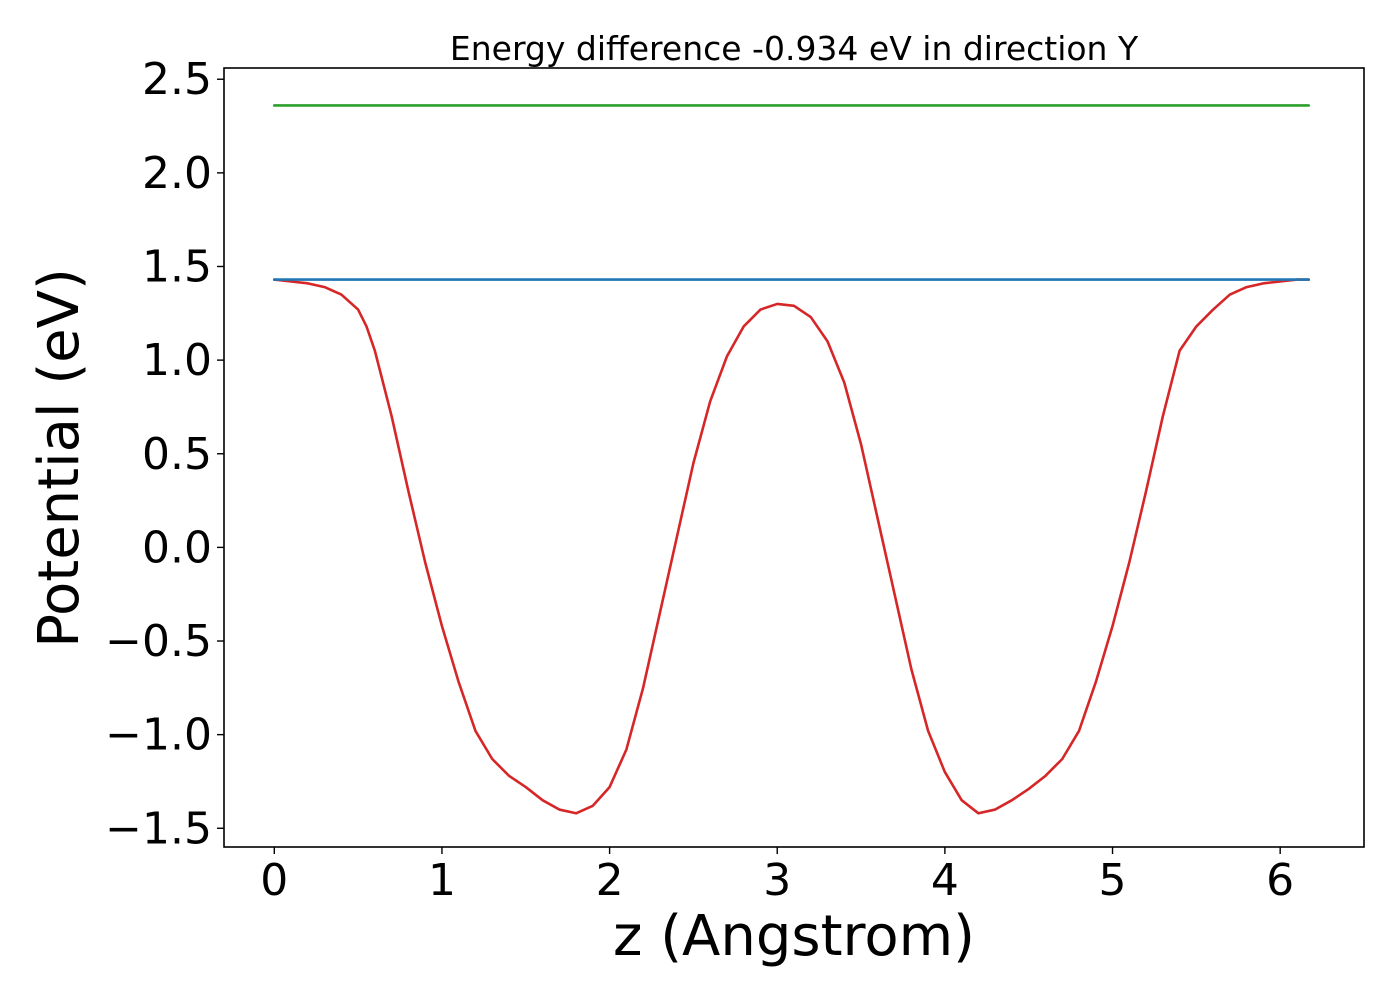 The image size is (1400, 1000). What do you see at coordinates (945, 880) in the screenshot?
I see `x-tick-label: 4` at bounding box center [945, 880].